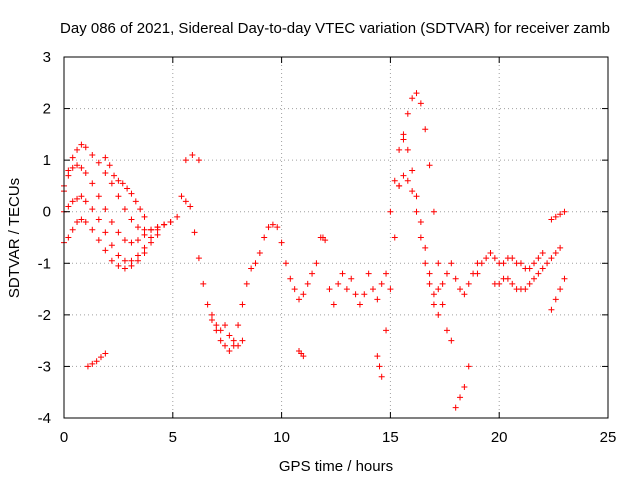 This screenshot has width=640, height=480. What do you see at coordinates (390, 437) in the screenshot?
I see `x-tick-label: 15` at bounding box center [390, 437].